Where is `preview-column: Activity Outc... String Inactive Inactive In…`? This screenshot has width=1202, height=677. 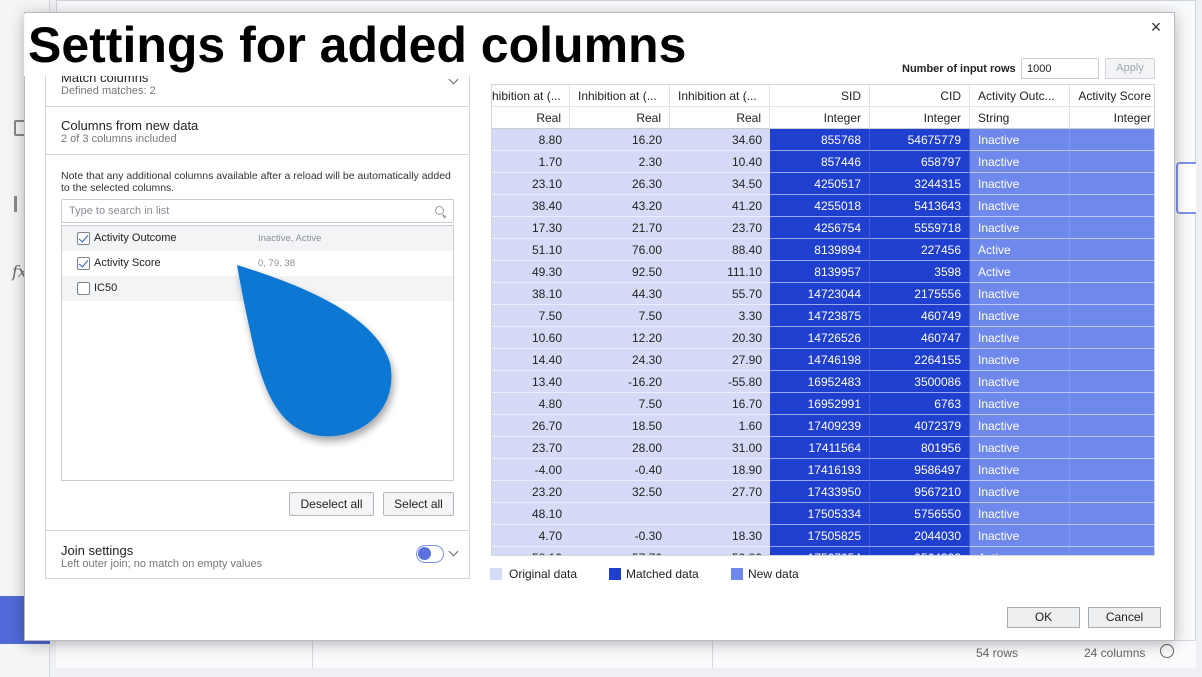
preview-column: Activity Outc... String Inactive Inactive In… is located at coordinates (1020, 320).